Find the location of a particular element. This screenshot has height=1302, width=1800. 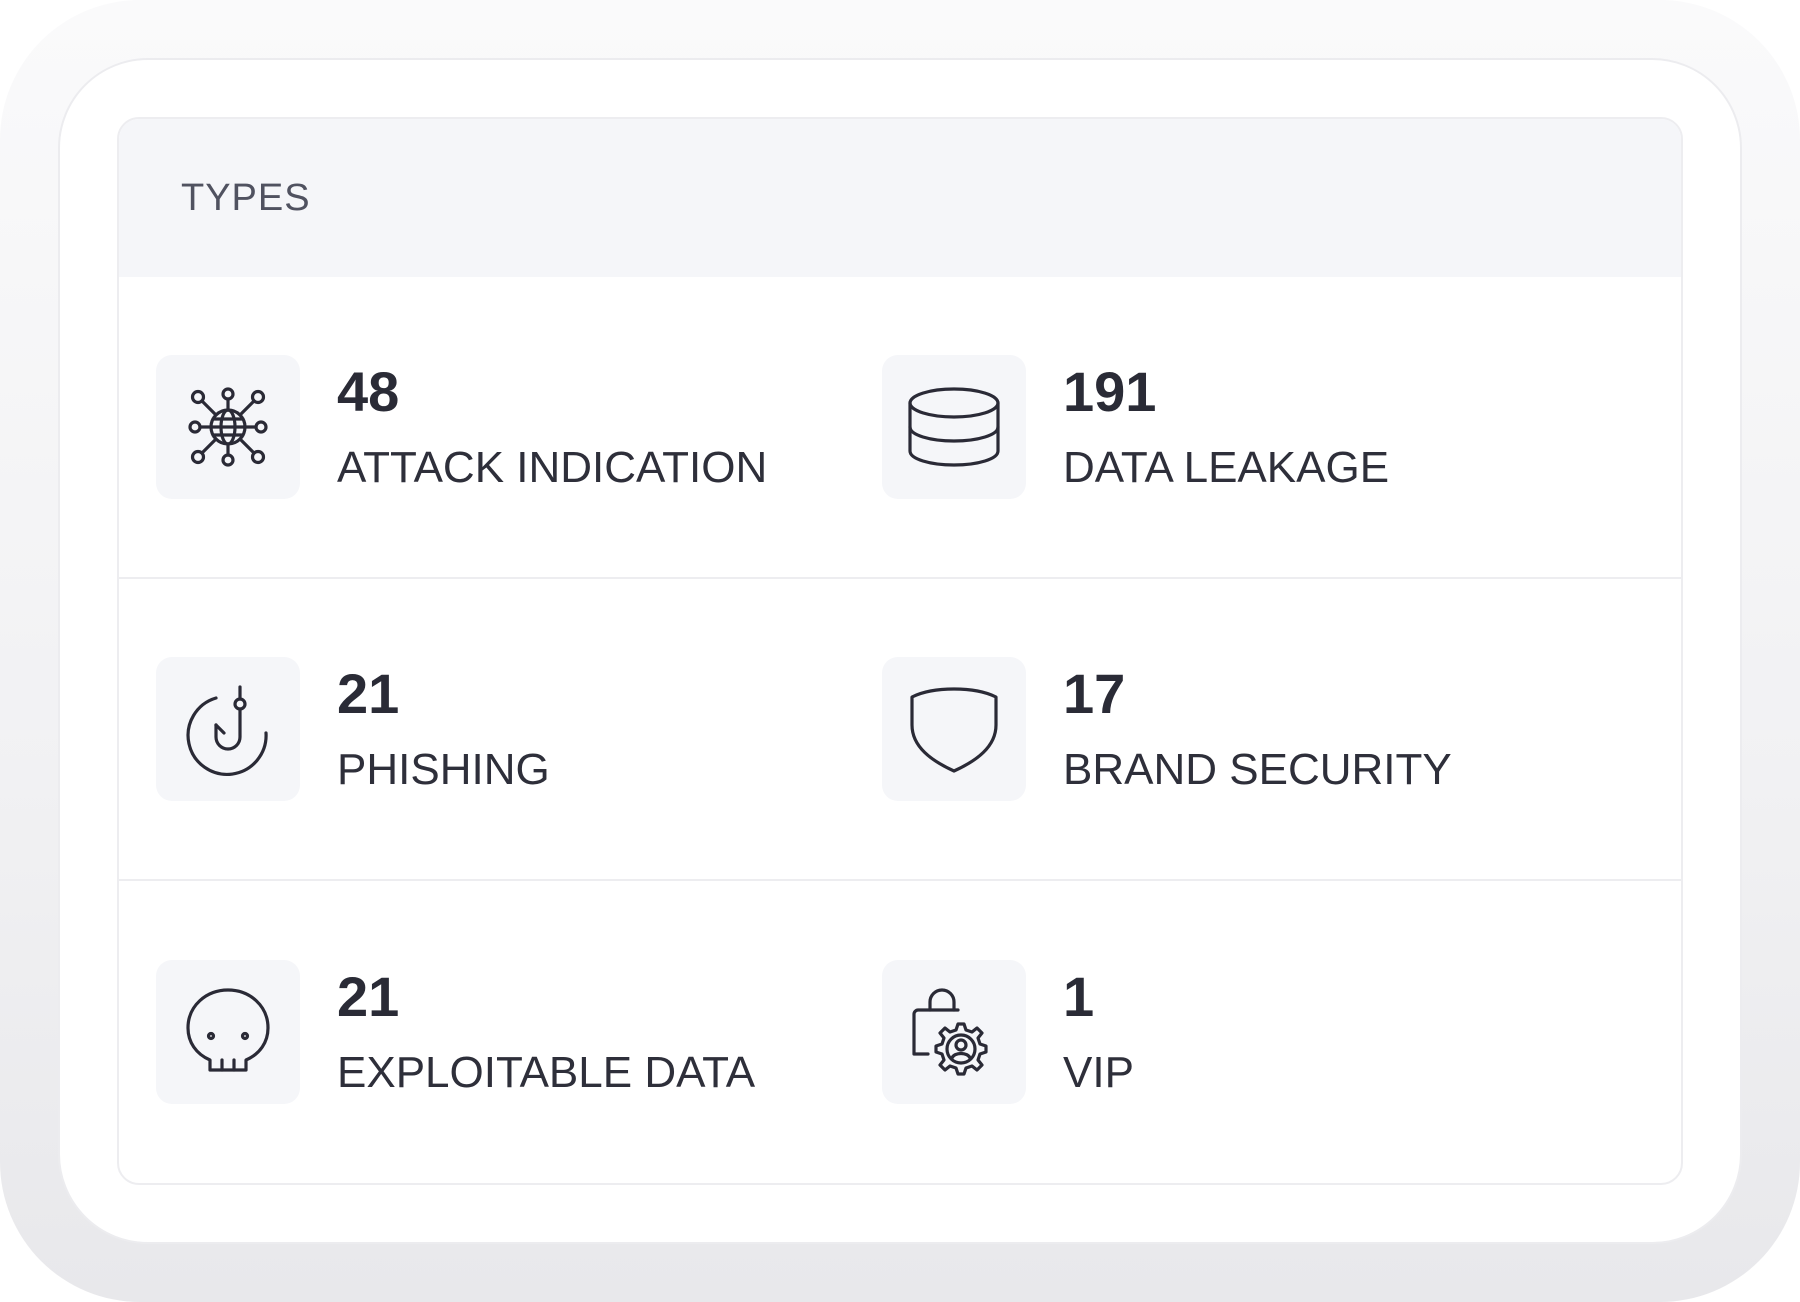

skull-icon is located at coordinates (228, 1030).